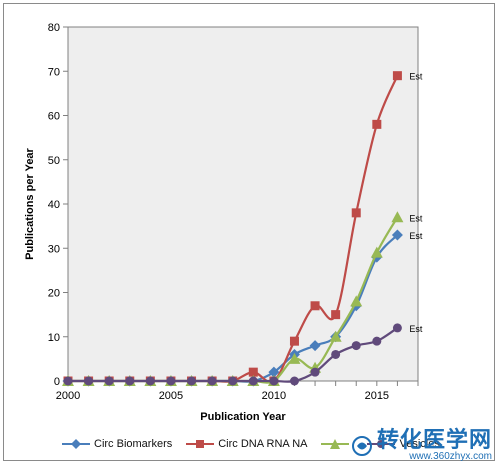 The width and height of the screenshot is (500, 466). I want to click on legend-label: Vesicles, so click(419, 444).